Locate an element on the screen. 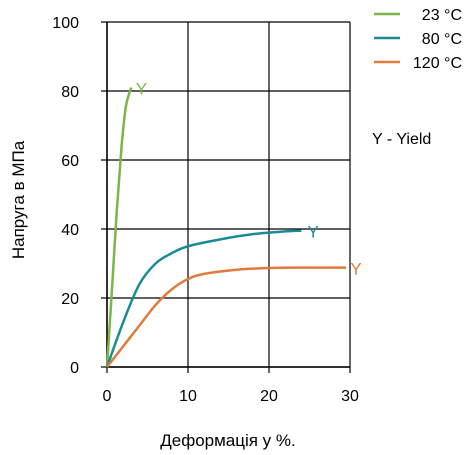 The image size is (476, 455). yield-note: Y - Yield is located at coordinates (401, 139).